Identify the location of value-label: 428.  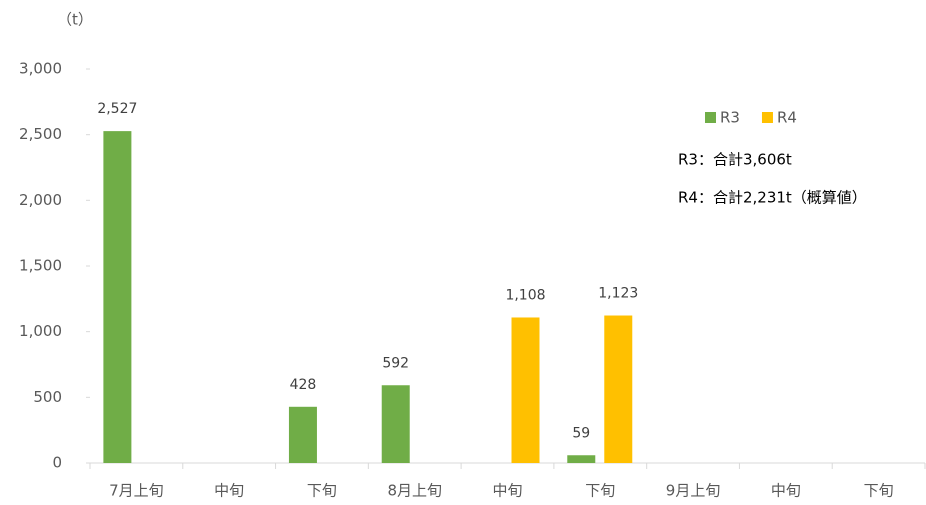
(303, 385).